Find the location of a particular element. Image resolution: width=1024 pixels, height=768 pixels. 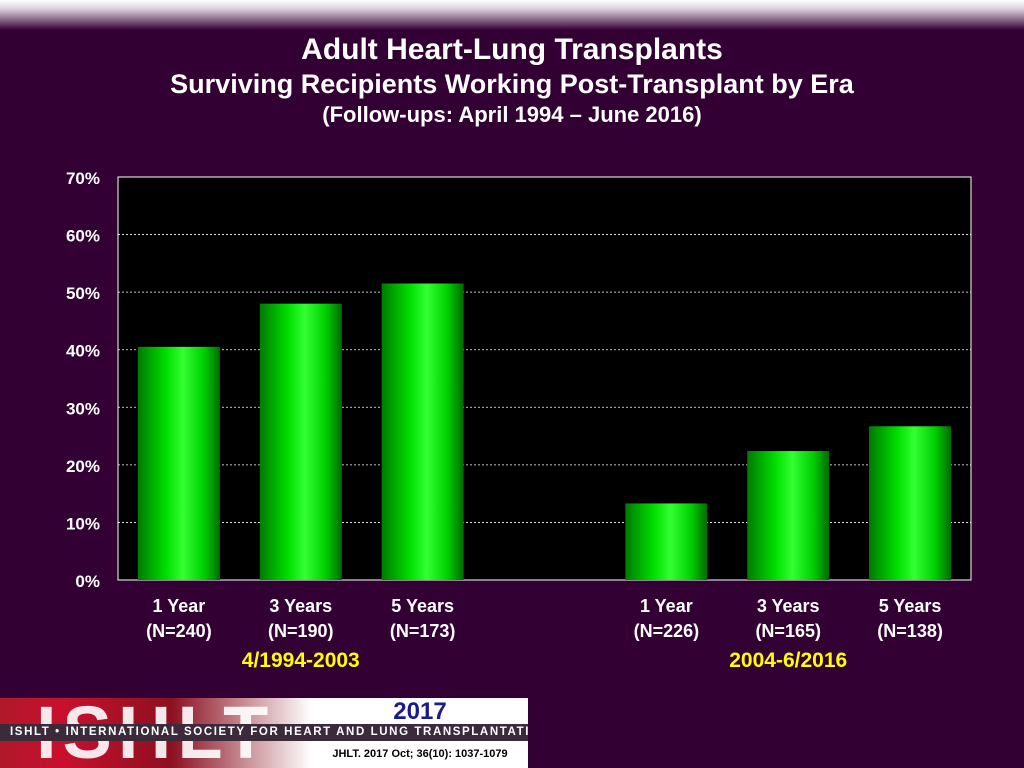

y-tick-label: 30% is located at coordinates (83, 408).